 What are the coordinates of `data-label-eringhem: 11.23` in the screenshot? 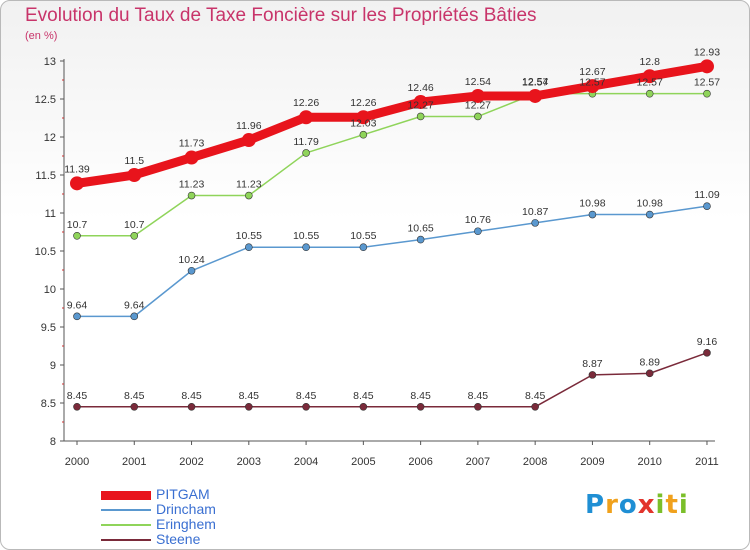 It's located at (192, 185).